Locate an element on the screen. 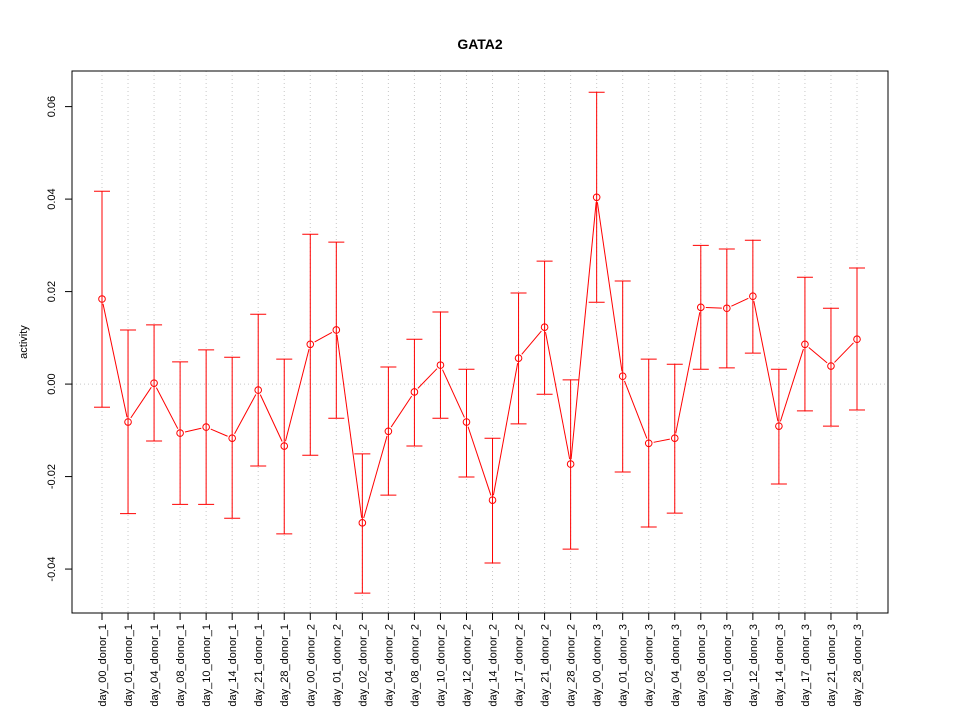 Image resolution: width=960 pixels, height=720 pixels. x-tick-label: day_21_donor_1 is located at coordinates (259, 665).